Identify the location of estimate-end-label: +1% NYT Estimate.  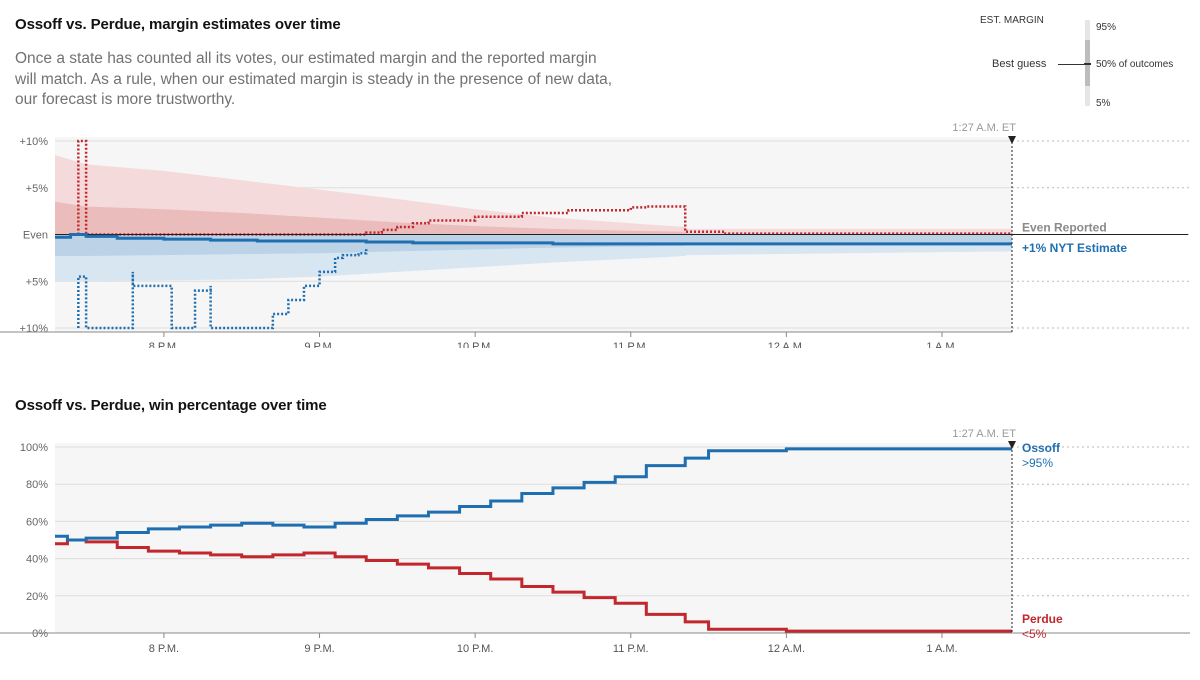
(1074, 248).